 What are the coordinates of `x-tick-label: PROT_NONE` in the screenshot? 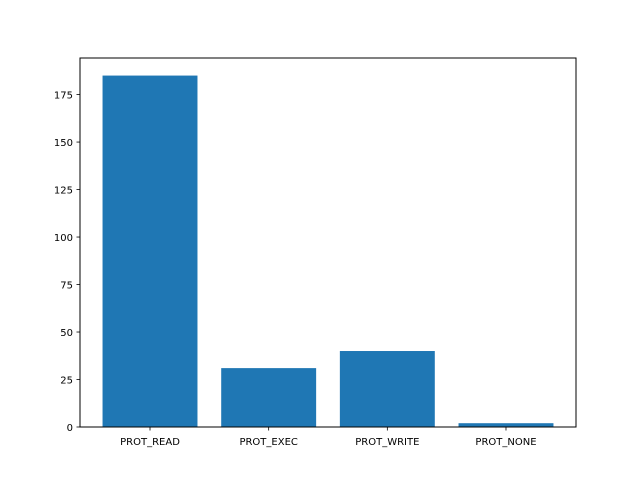 It's located at (505, 442).